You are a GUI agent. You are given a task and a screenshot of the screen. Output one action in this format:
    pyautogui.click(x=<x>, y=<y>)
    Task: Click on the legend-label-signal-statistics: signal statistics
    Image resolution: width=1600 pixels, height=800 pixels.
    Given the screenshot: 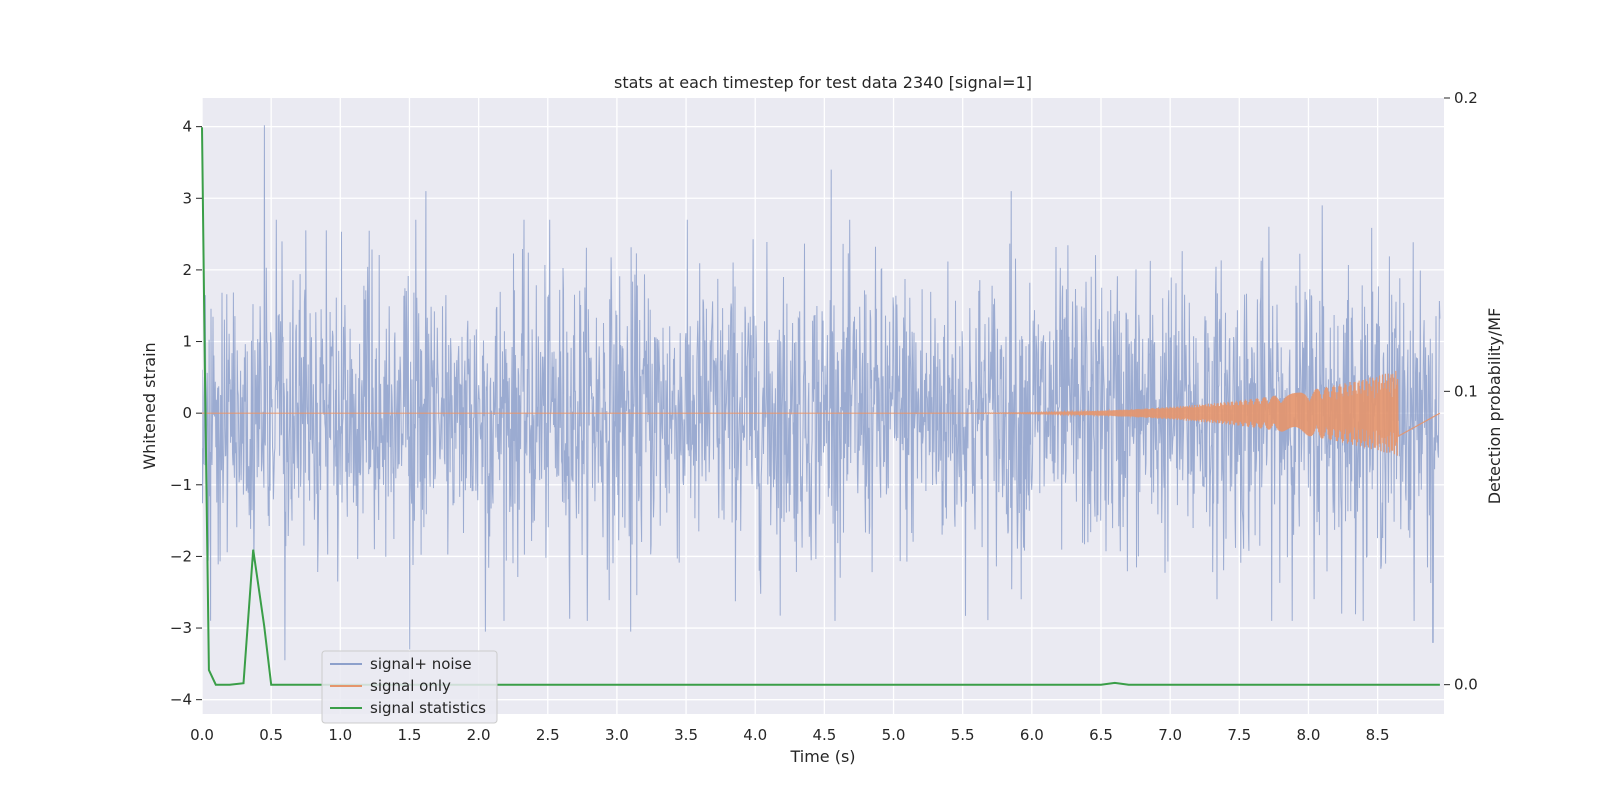 What is the action you would take?
    pyautogui.click(x=428, y=708)
    